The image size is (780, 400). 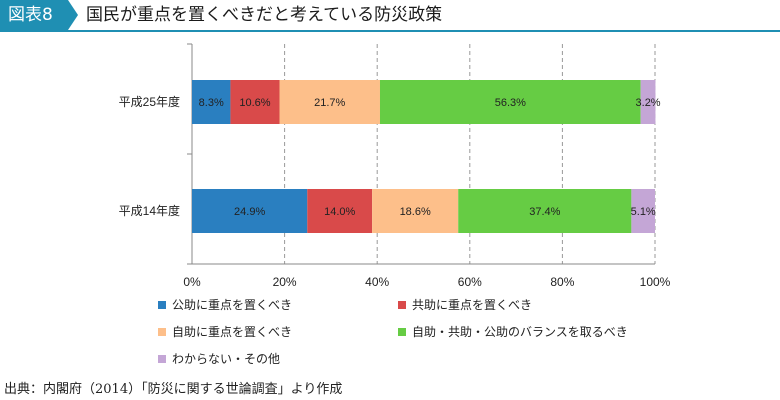 What do you see at coordinates (264, 15) in the screenshot?
I see `figure-title: 国民が重点を置くべきだと考えている防災政策` at bounding box center [264, 15].